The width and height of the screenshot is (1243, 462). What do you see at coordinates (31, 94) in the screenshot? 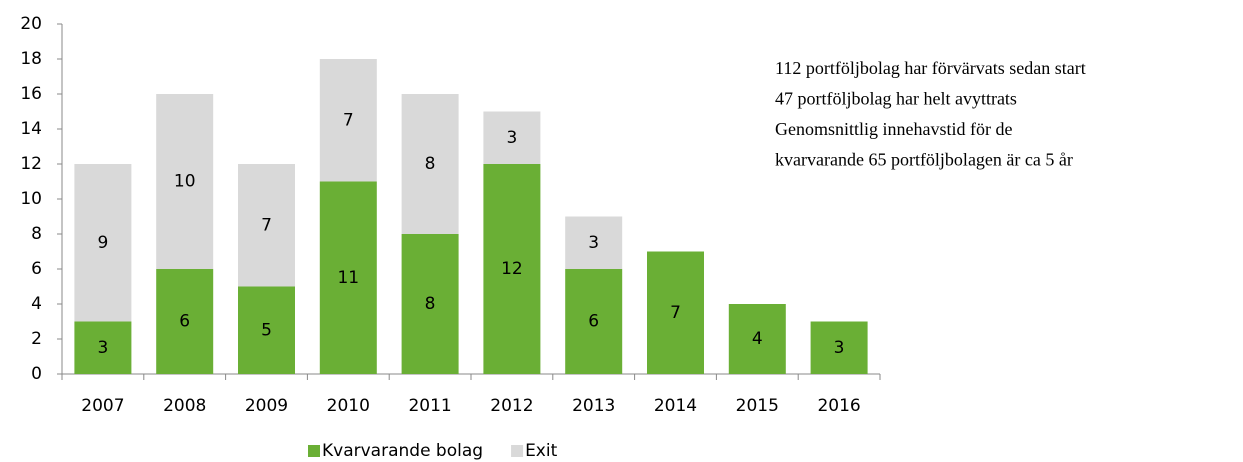
I see `y-tick-label: 16` at bounding box center [31, 94].